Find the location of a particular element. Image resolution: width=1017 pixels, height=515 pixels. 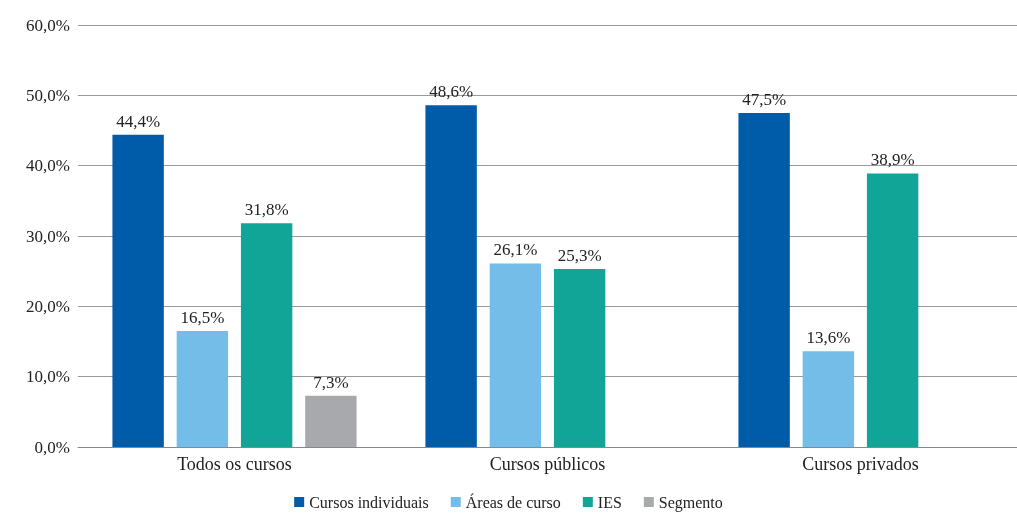

y-tick-label: 10,0% is located at coordinates (48, 377).